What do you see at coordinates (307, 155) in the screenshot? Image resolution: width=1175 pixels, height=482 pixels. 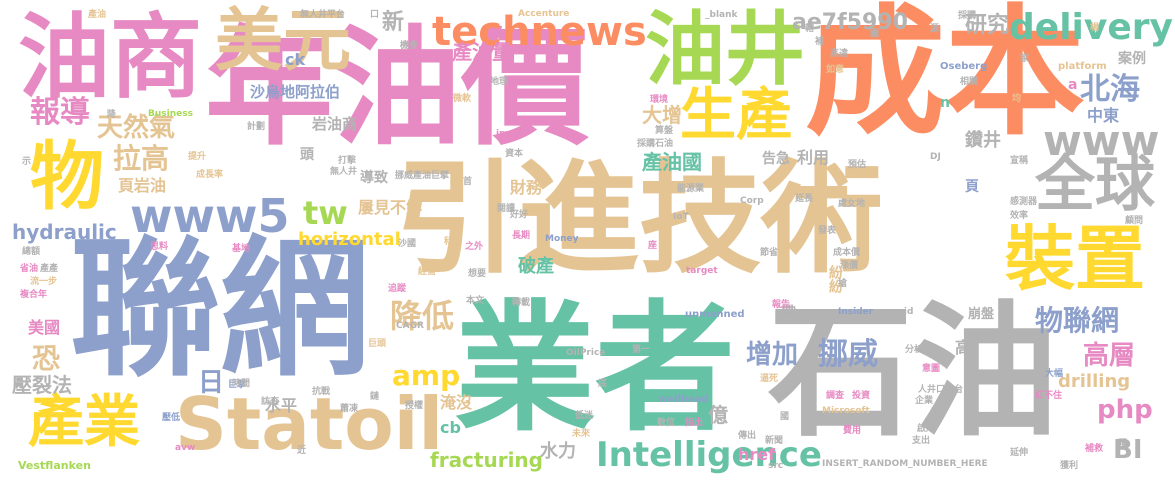 I see `word-頭: 頭` at bounding box center [307, 155].